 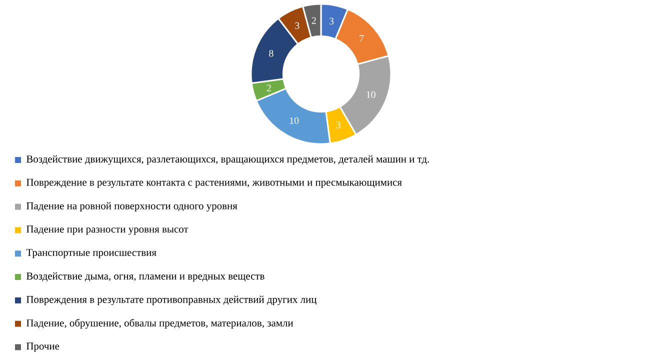 I want to click on legend-label: Падение при разности уровня высот, so click(x=107, y=230).